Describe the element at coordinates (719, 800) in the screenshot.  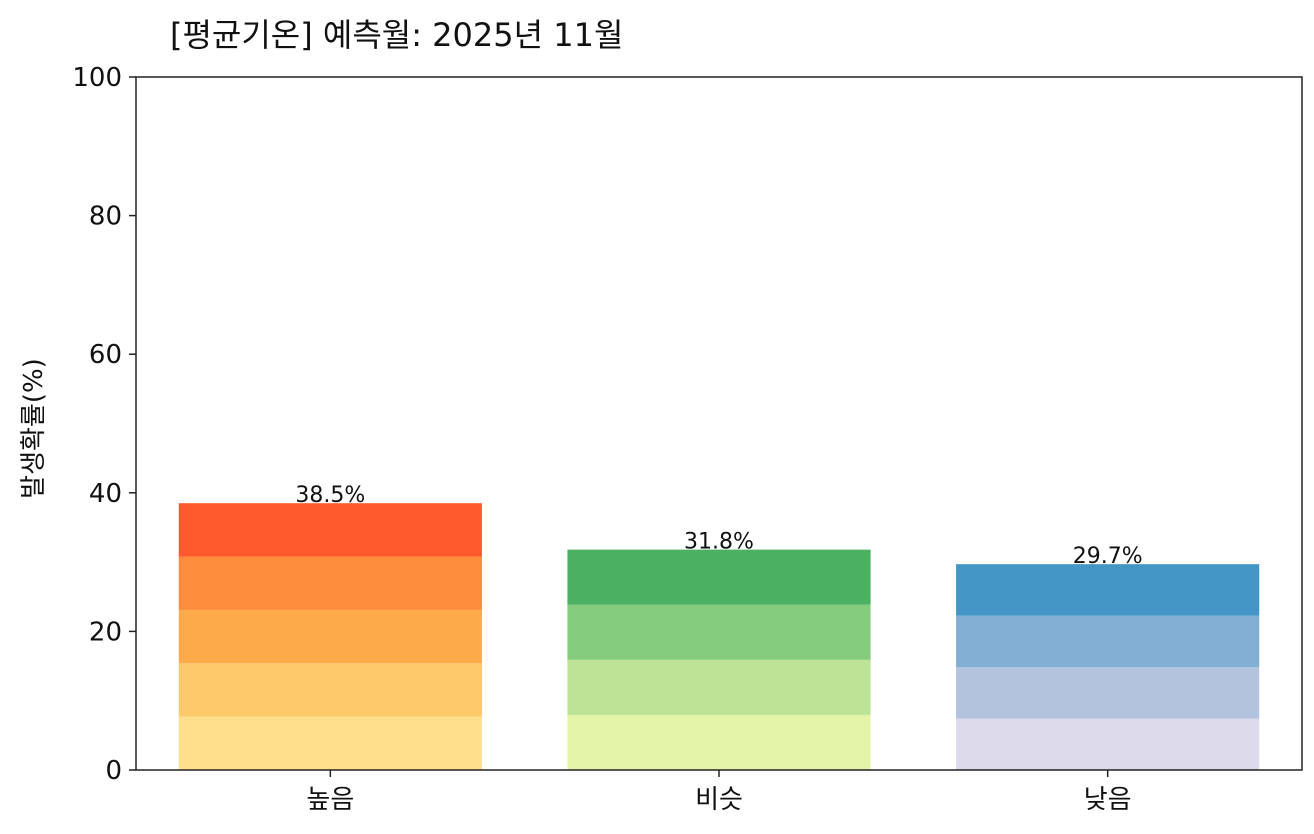
I see `x-tick-label: 비슷` at that location.